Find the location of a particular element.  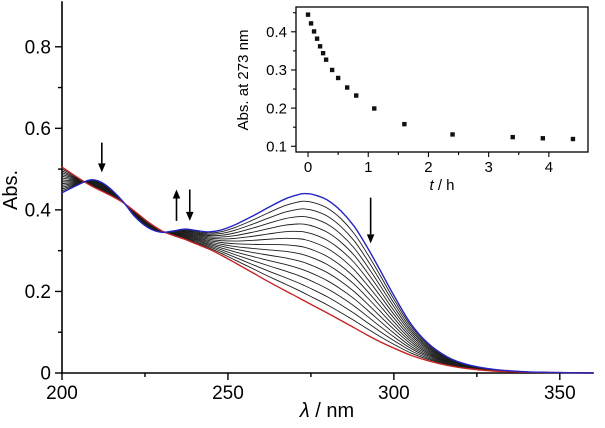

main-x-axis-label: λ / nm is located at coordinates (326, 411).